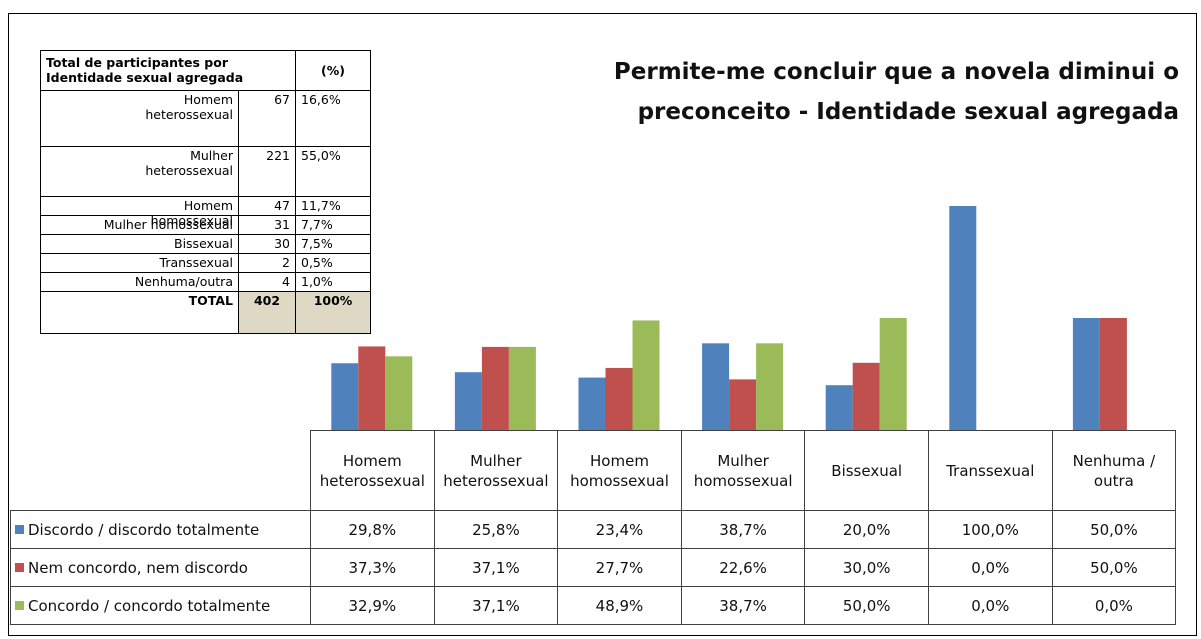  What do you see at coordinates (743, 567) in the screenshot?
I see `value-label: 22,6%` at bounding box center [743, 567].